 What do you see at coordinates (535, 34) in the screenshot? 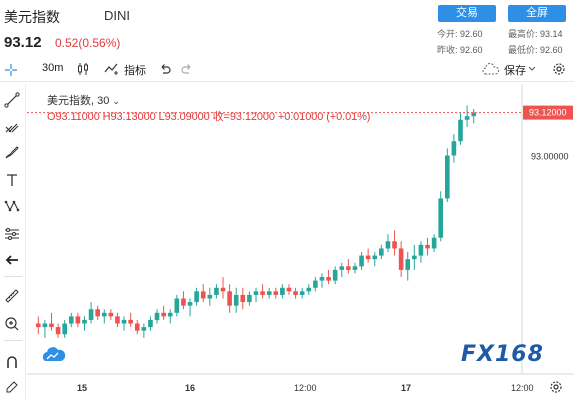
I see `stat-high: 最高价: 93.14` at bounding box center [535, 34].